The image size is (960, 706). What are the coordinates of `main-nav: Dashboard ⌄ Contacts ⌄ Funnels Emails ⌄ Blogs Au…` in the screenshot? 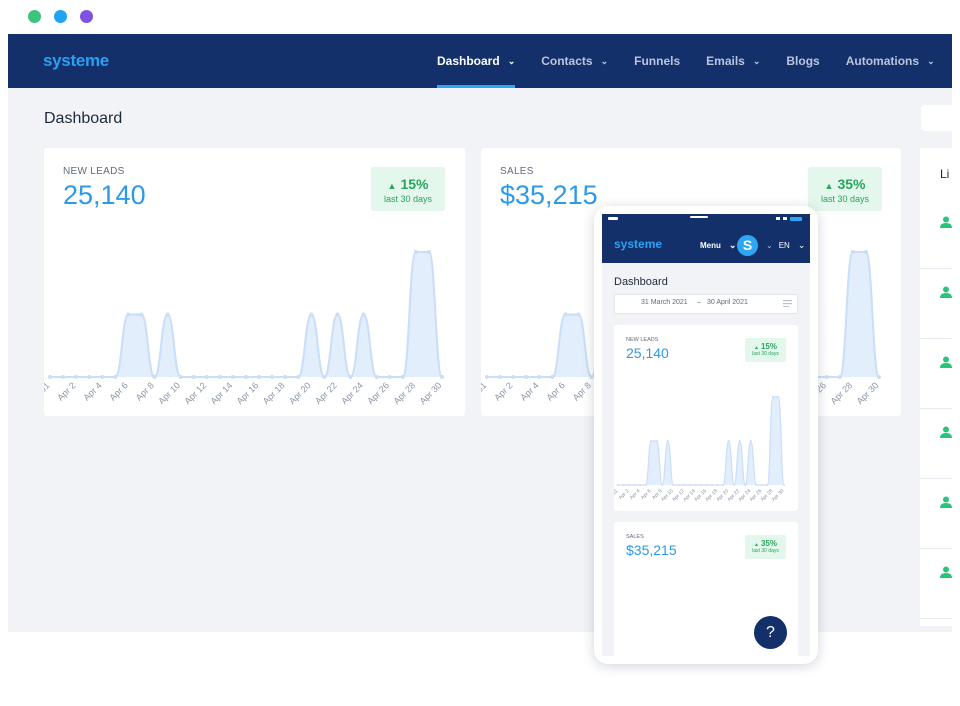 It's located at (694, 61).